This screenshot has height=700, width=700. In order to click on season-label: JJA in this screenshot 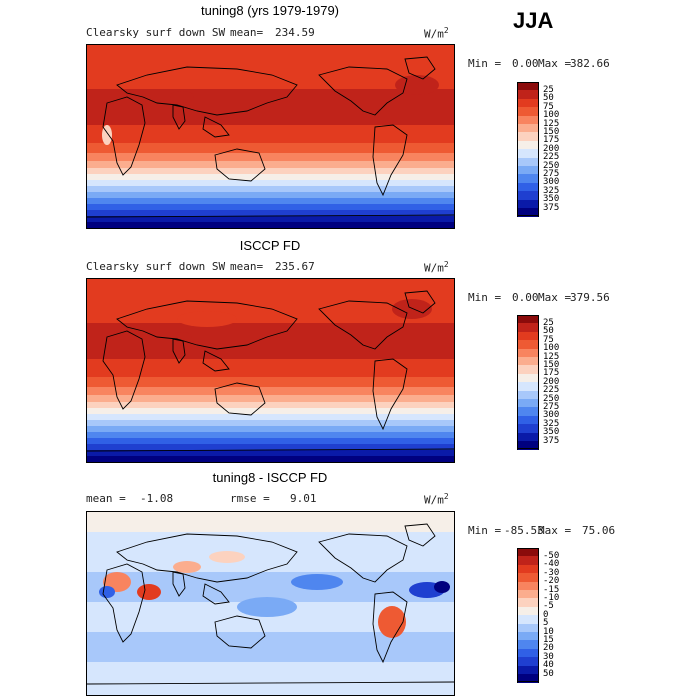, I will do `click(533, 20)`.